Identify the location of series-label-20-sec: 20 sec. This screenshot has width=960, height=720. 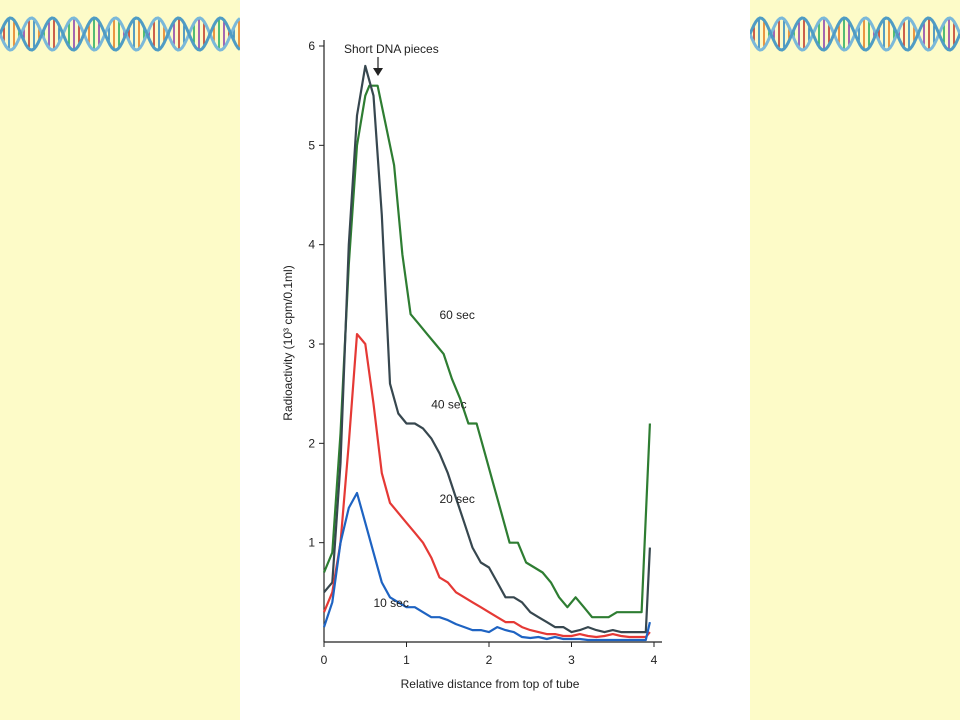
(457, 499).